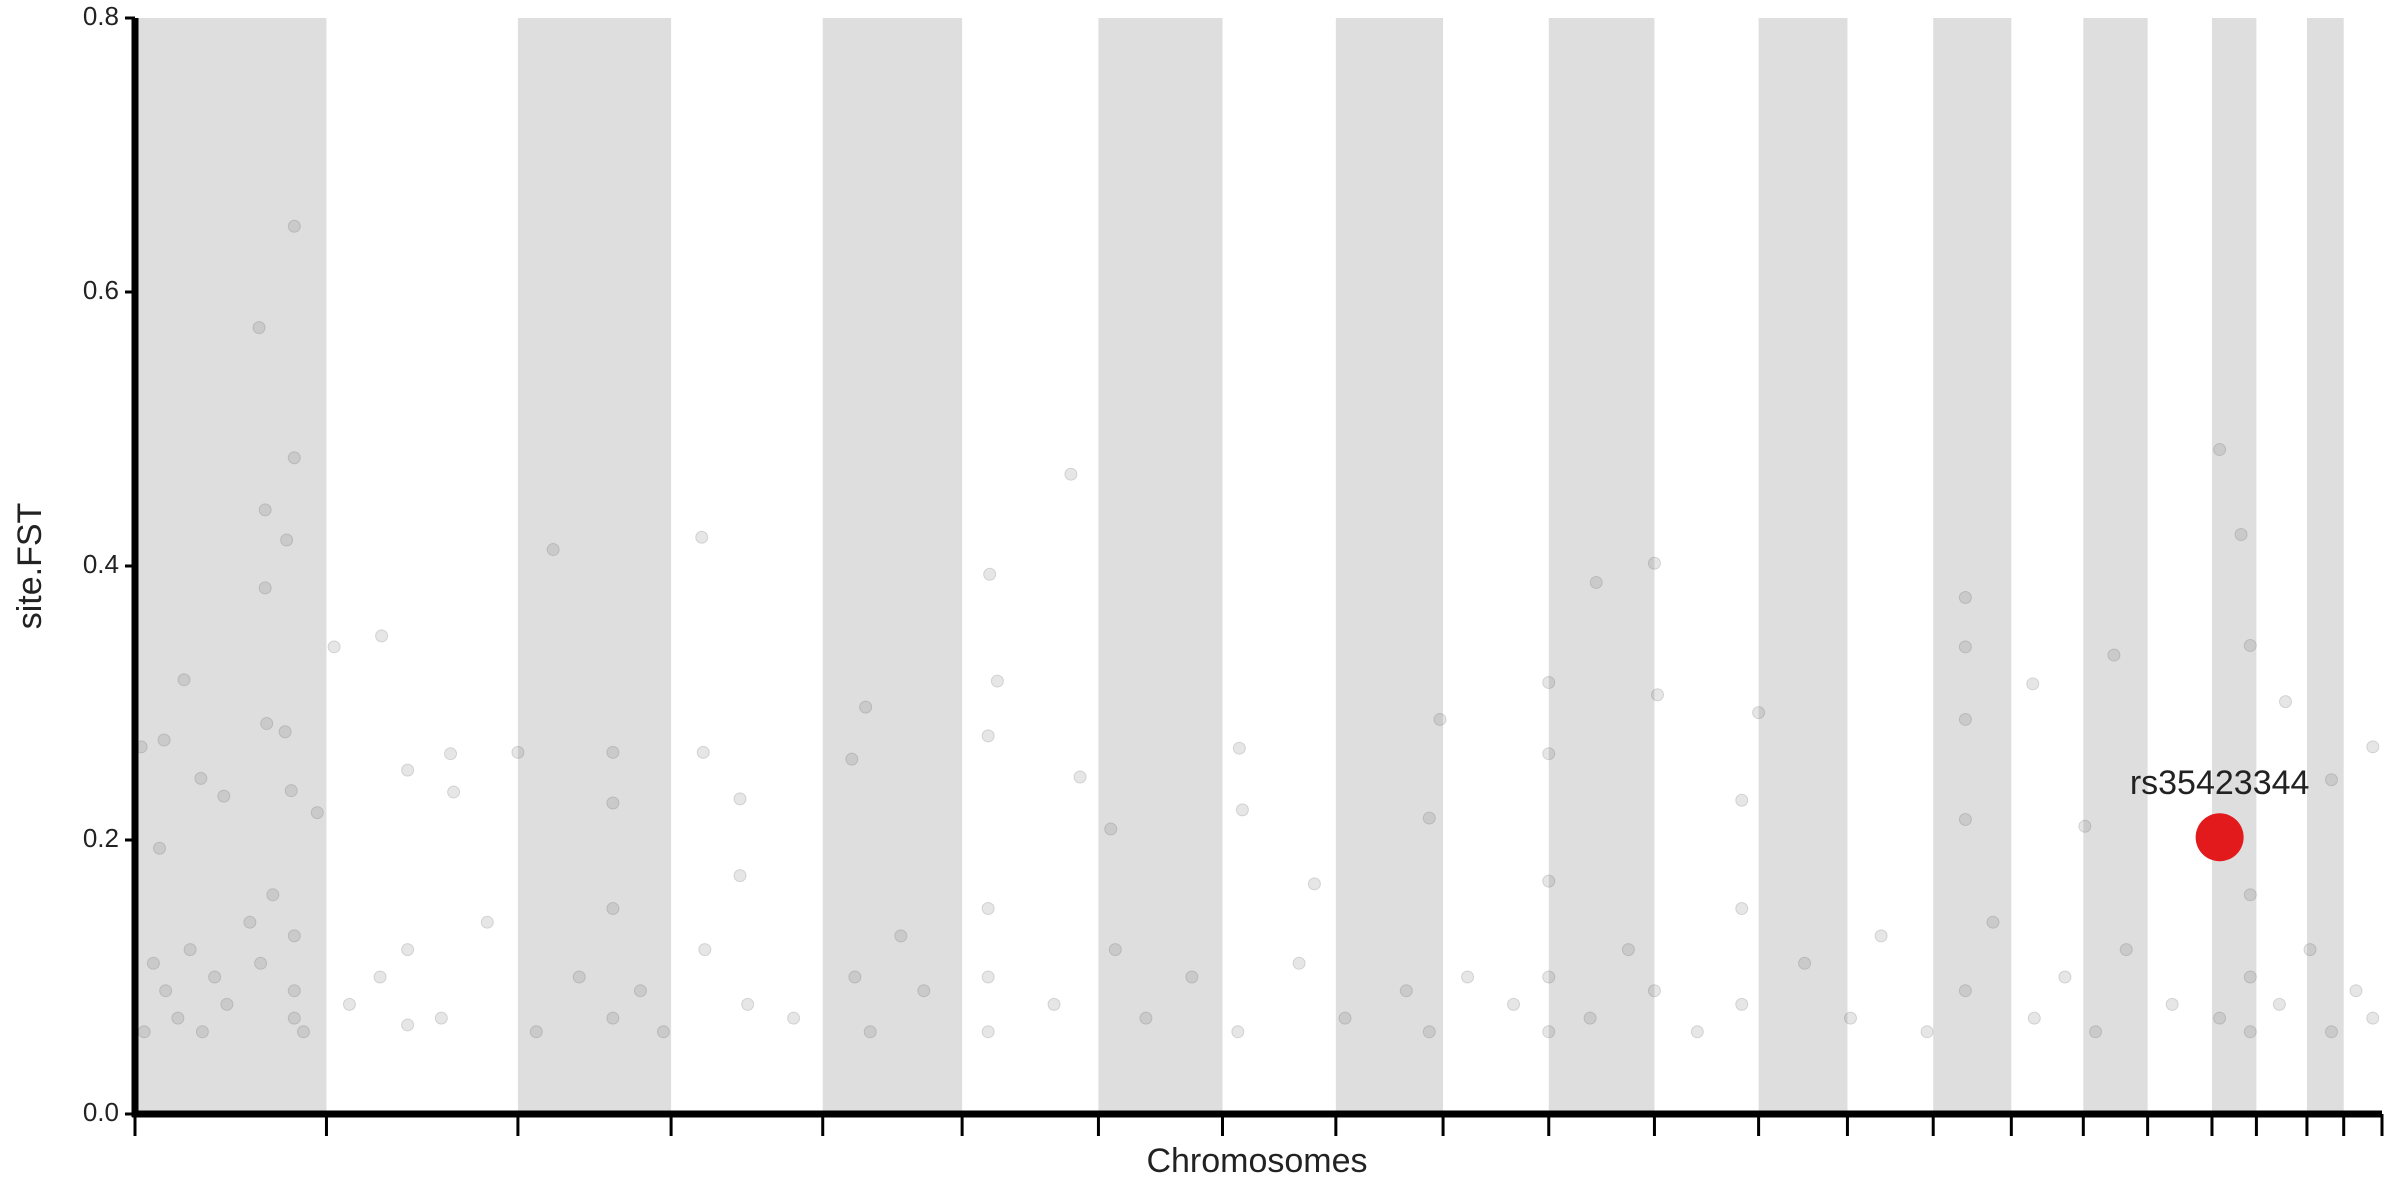 Image resolution: width=2400 pixels, height=1200 pixels. What do you see at coordinates (101, 1112) in the screenshot?
I see `y-tick-label: 0.0` at bounding box center [101, 1112].